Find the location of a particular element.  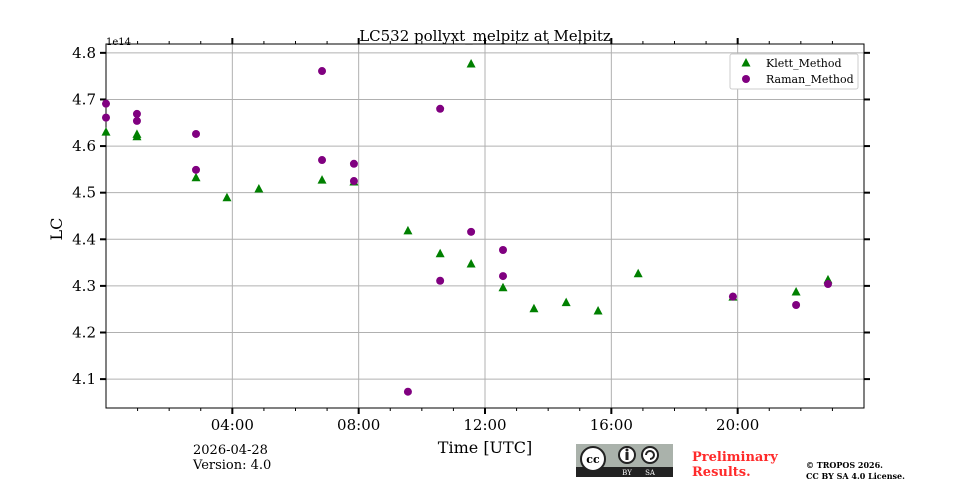

y-tick-label: 4.5 is located at coordinates (84, 193).